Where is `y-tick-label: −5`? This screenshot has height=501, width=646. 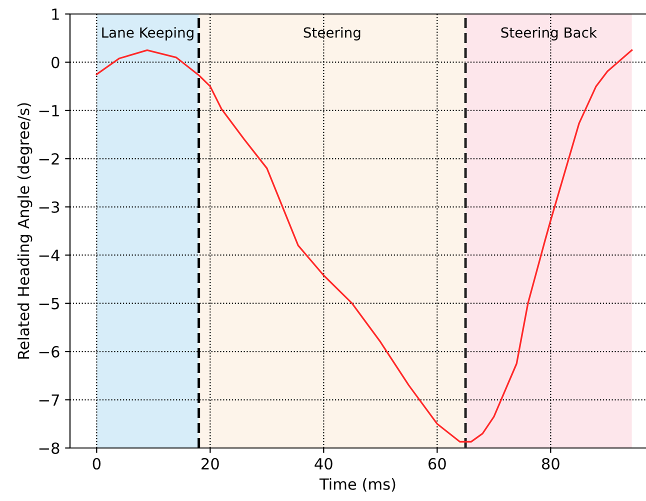
y-tick-label: −5 is located at coordinates (49, 304).